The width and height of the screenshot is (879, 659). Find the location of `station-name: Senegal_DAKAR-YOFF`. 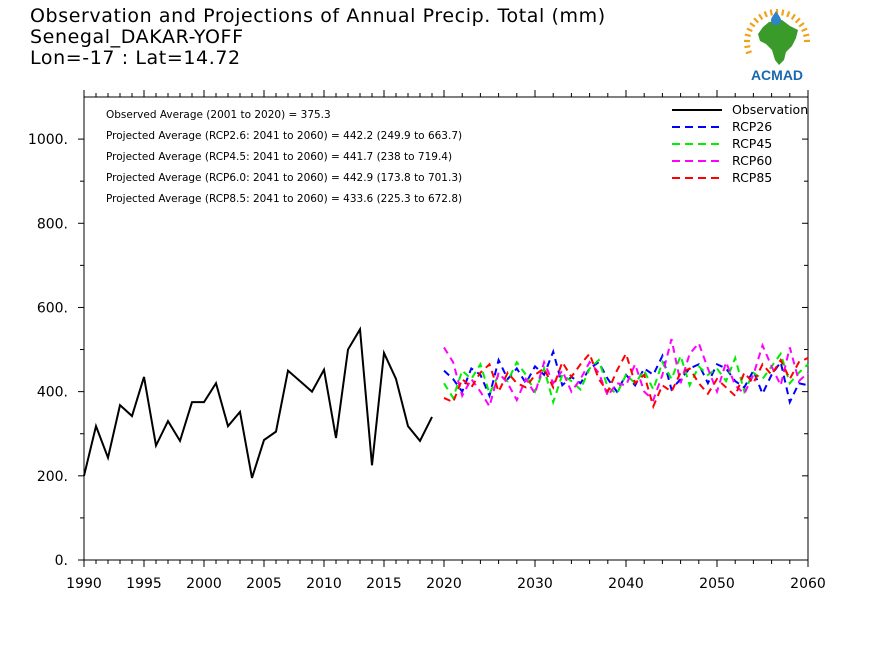

station-name: Senegal_DAKAR-YOFF is located at coordinates (137, 37).